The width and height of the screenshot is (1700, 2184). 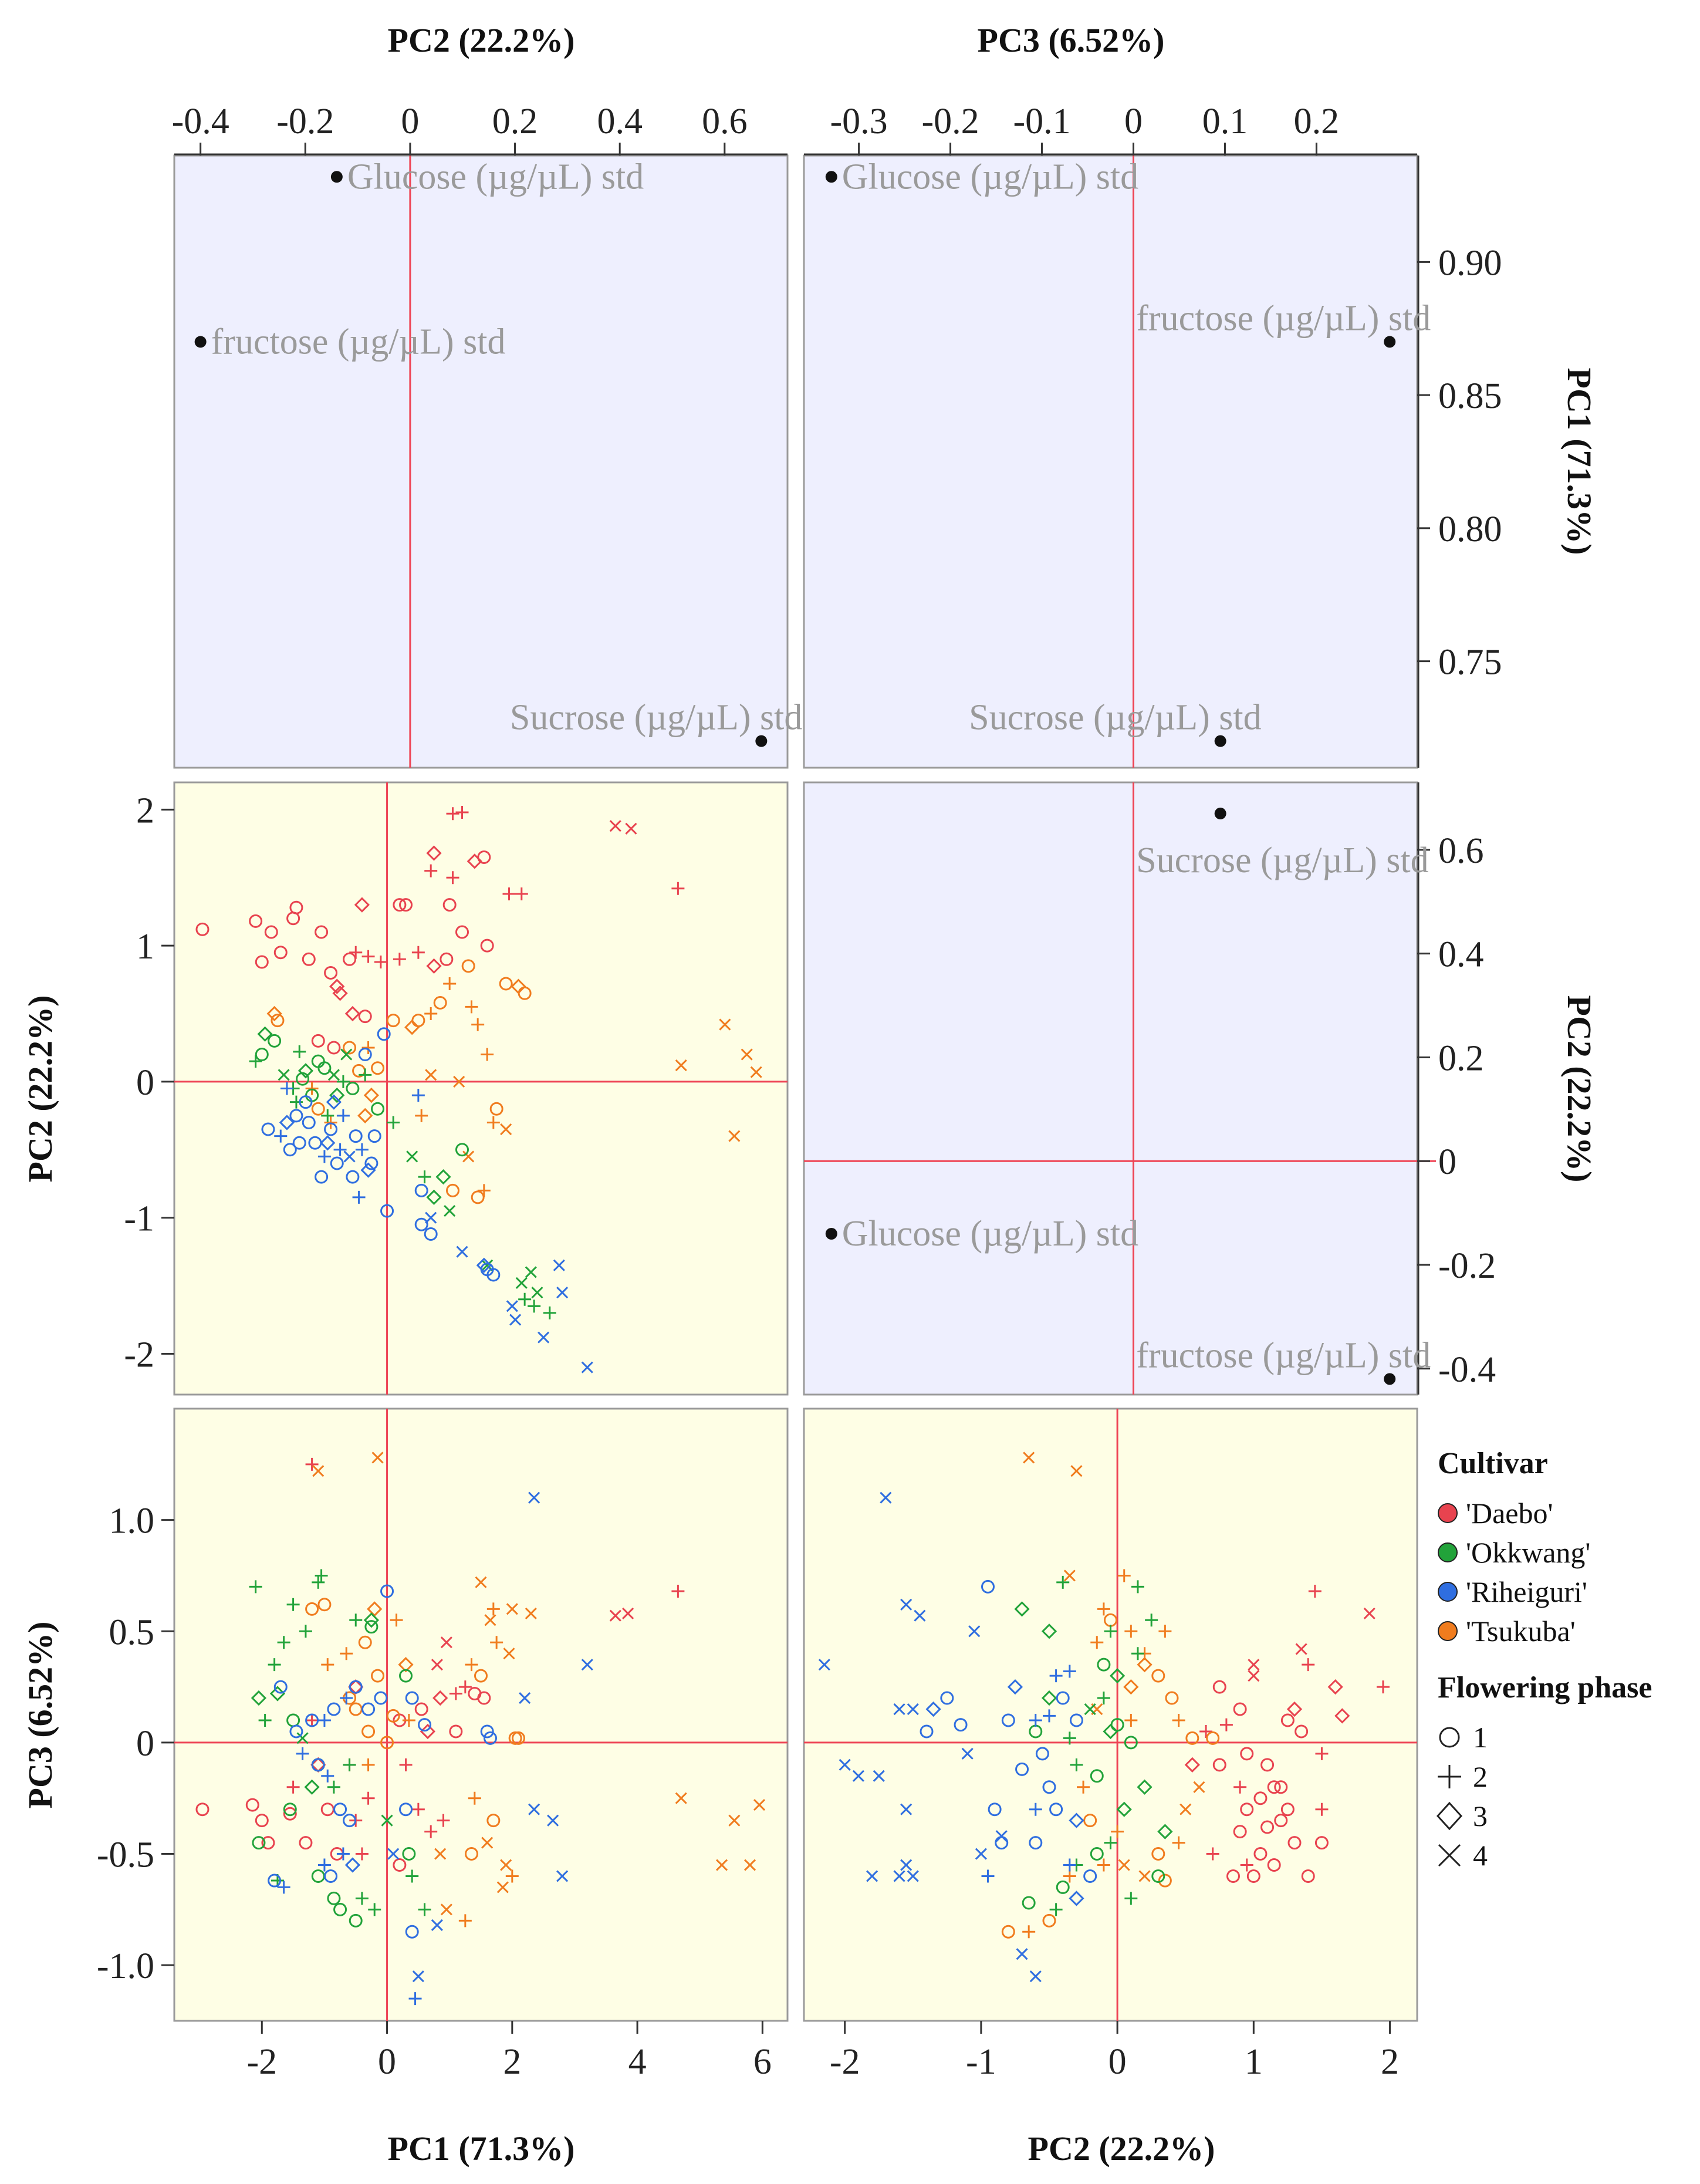 What do you see at coordinates (656, 718) in the screenshot?
I see `loading-label: Sucrose (µg/µL) std` at bounding box center [656, 718].